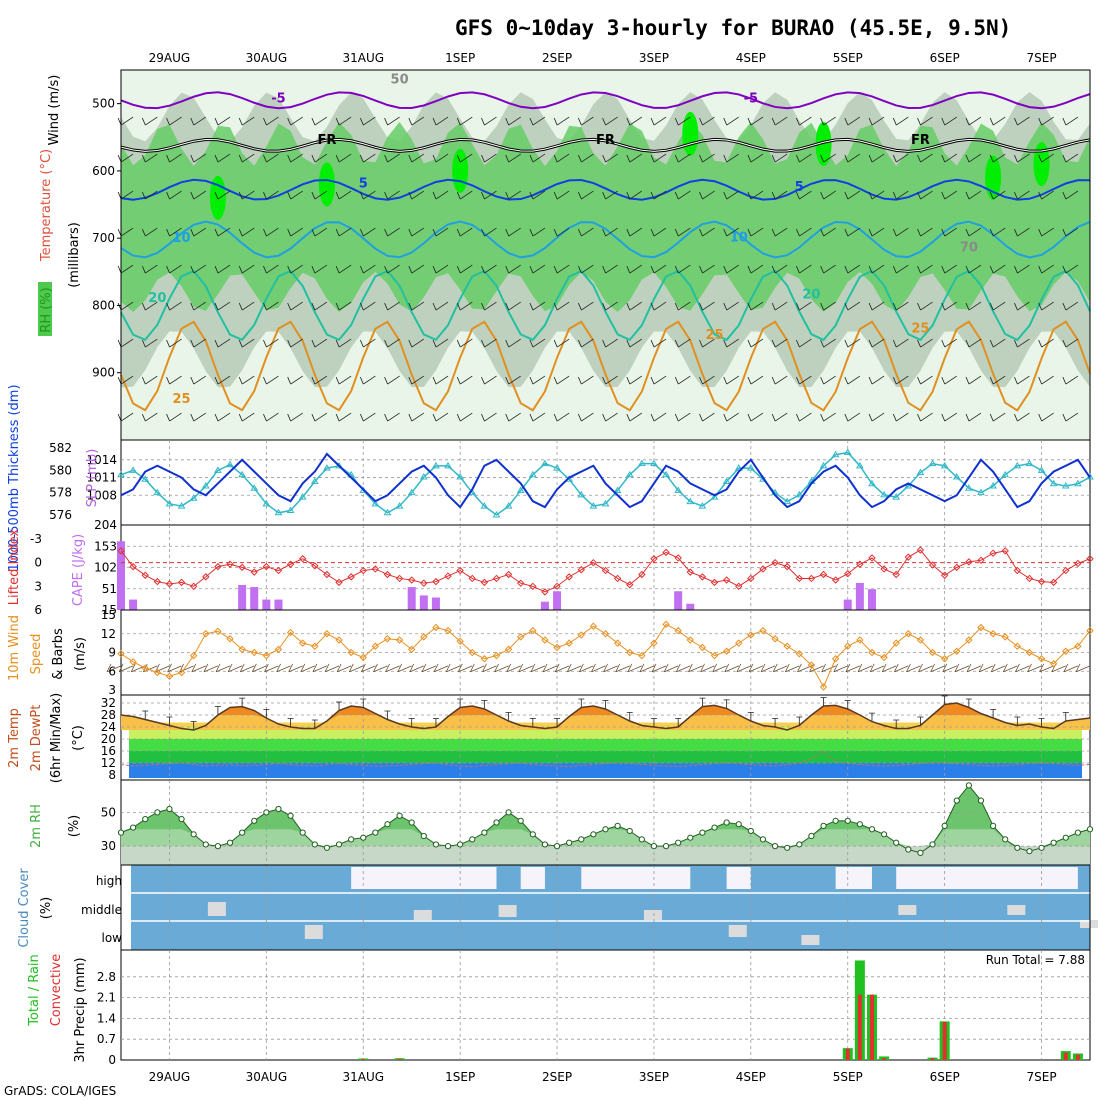 This screenshot has width=1100, height=1100. Describe the element at coordinates (60, 515) in the screenshot. I see `thickness-tick: 576` at that location.